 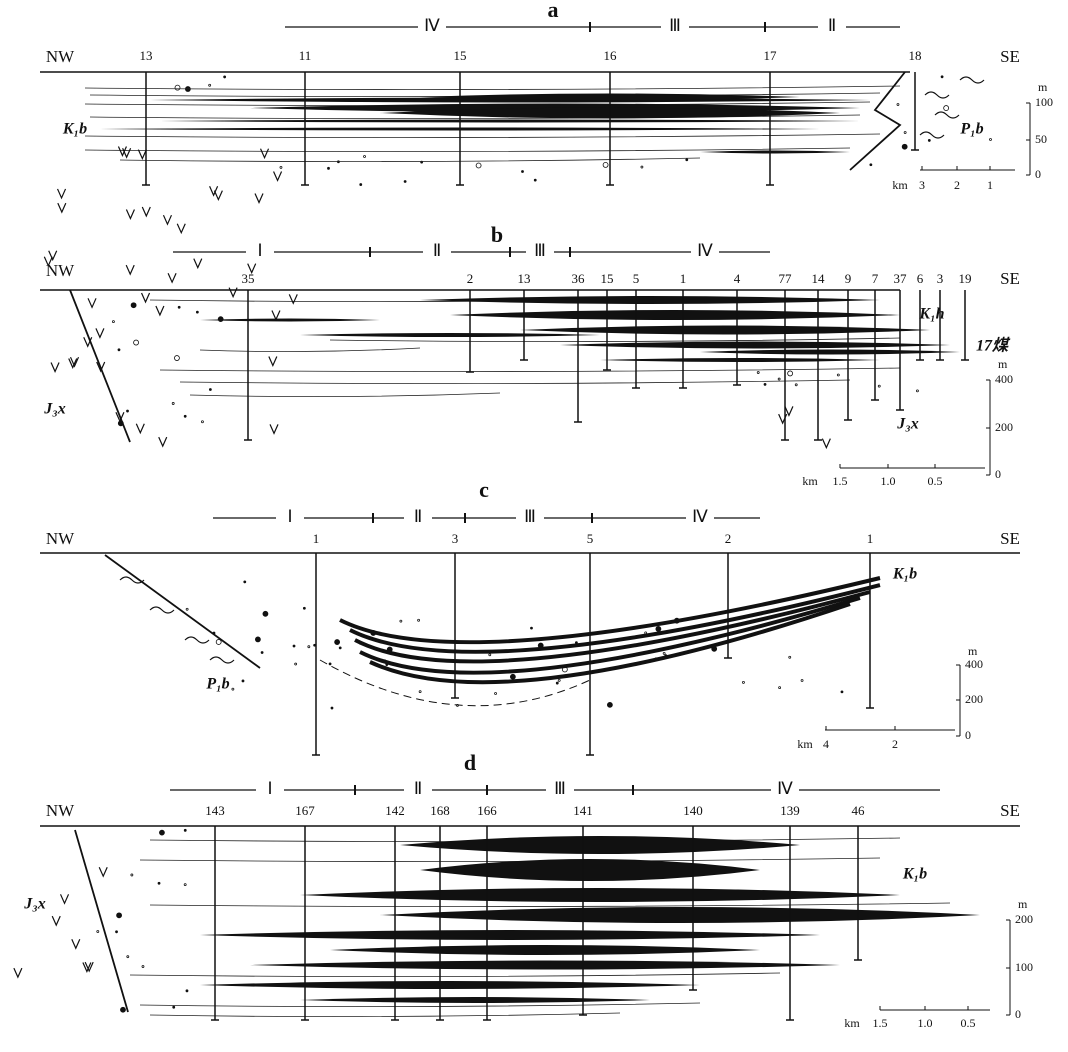 What do you see at coordinates (607, 278) in the screenshot?
I see `well-label: 15` at bounding box center [607, 278].